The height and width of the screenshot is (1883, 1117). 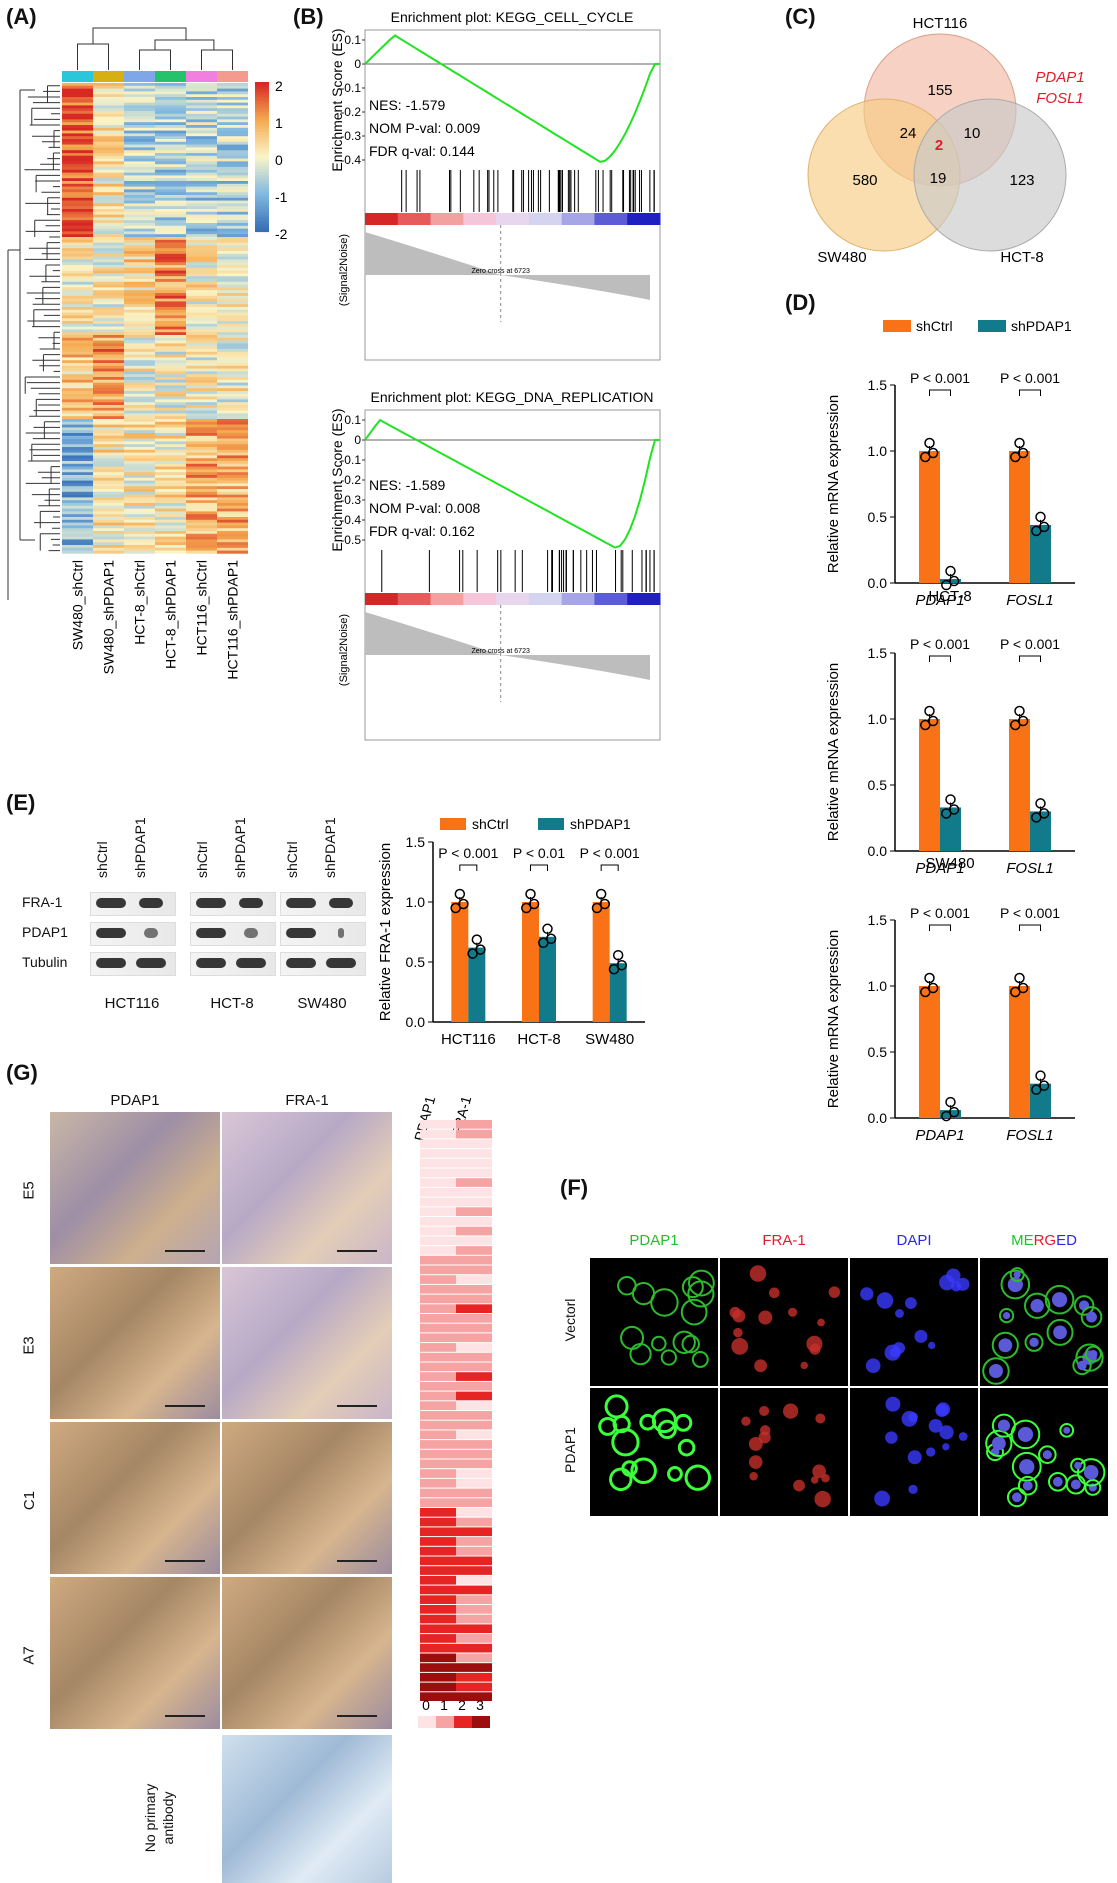 What do you see at coordinates (654, 1240) in the screenshot?
I see `if-channel-header: PDAP1` at bounding box center [654, 1240].